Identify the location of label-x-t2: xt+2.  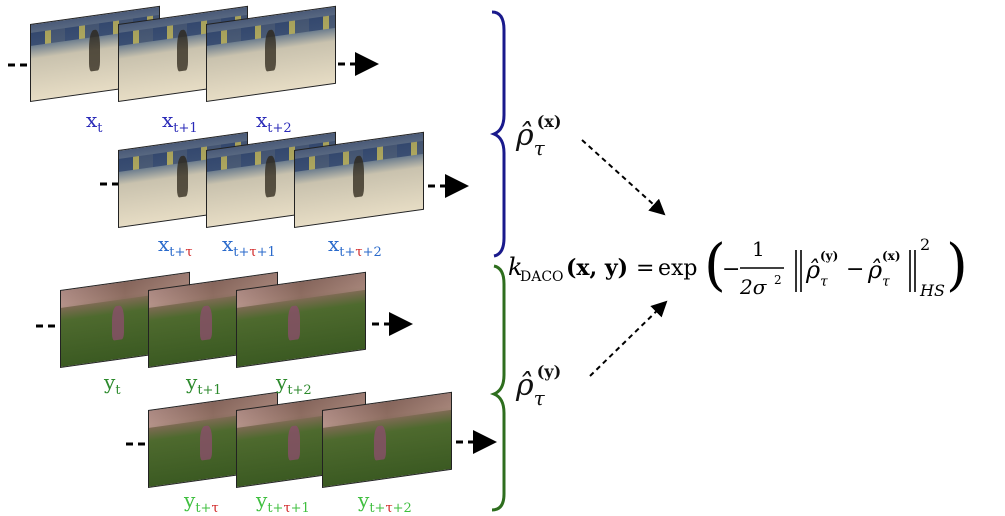
(274, 122).